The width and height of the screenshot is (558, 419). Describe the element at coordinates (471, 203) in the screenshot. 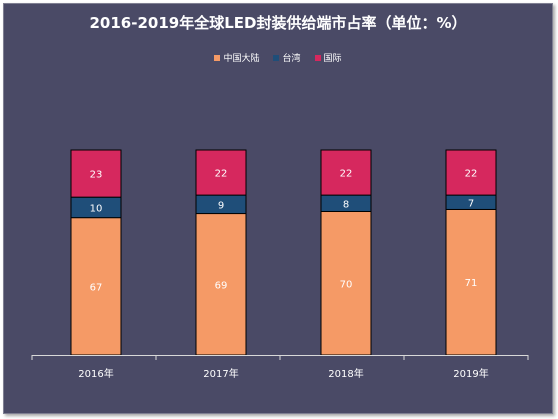

I see `data-label-3-1: 7` at that location.